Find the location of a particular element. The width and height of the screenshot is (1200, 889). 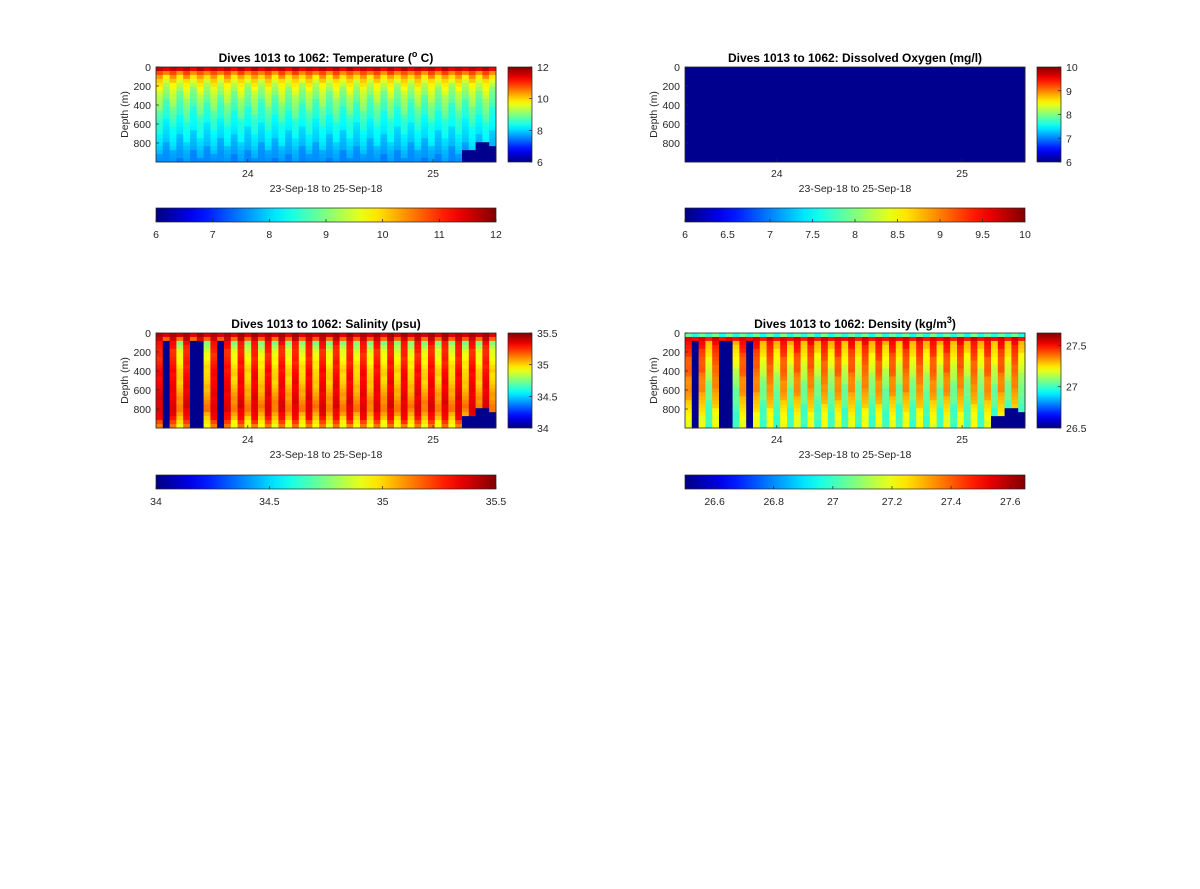

colorbar-tick-label: 8 is located at coordinates (1069, 116).